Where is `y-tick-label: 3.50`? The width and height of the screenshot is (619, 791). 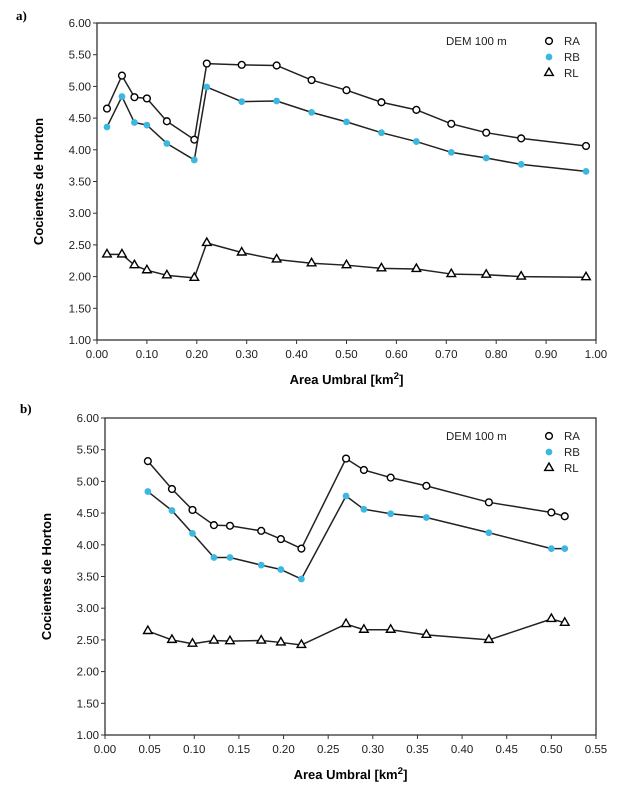
y-tick-label: 3.50 is located at coordinates (79, 182).